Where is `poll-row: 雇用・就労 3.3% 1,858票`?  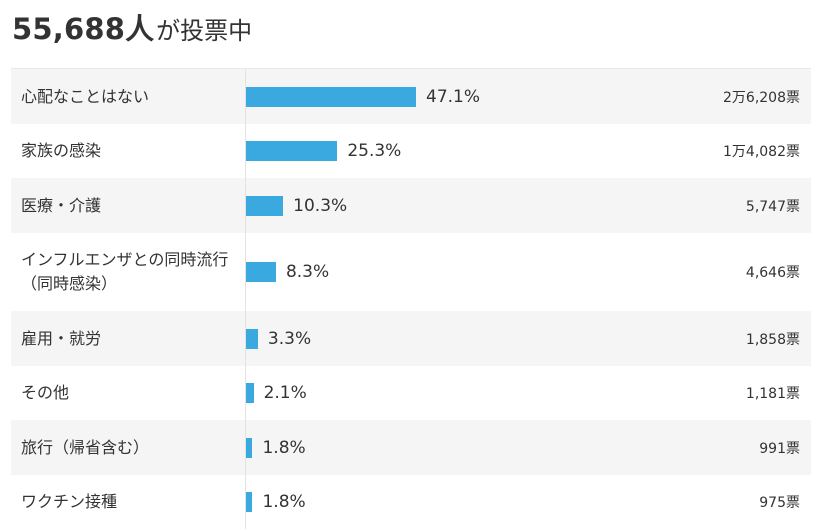 poll-row: 雇用・就労 3.3% 1,858票 is located at coordinates (411, 338).